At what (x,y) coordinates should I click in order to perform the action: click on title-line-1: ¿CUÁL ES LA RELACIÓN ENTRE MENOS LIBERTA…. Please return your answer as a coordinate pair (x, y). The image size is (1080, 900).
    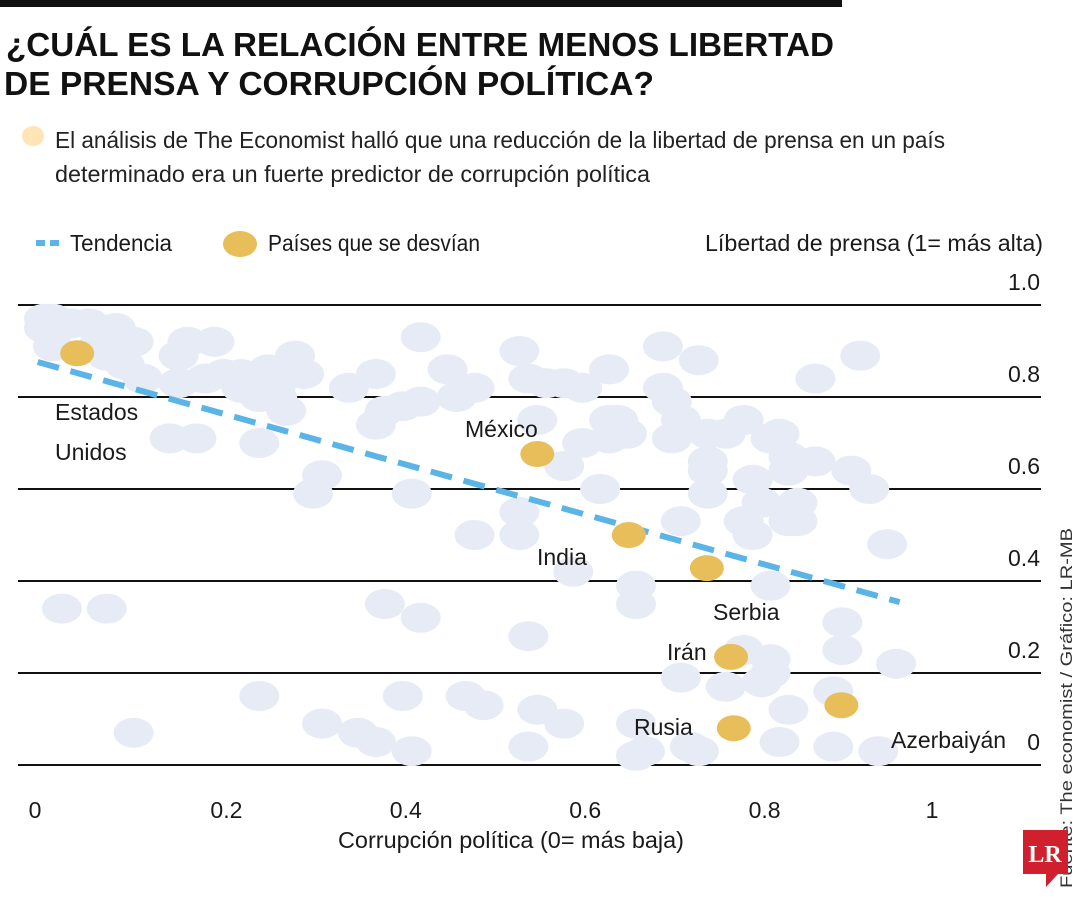
    Looking at the image, I should click on (420, 44).